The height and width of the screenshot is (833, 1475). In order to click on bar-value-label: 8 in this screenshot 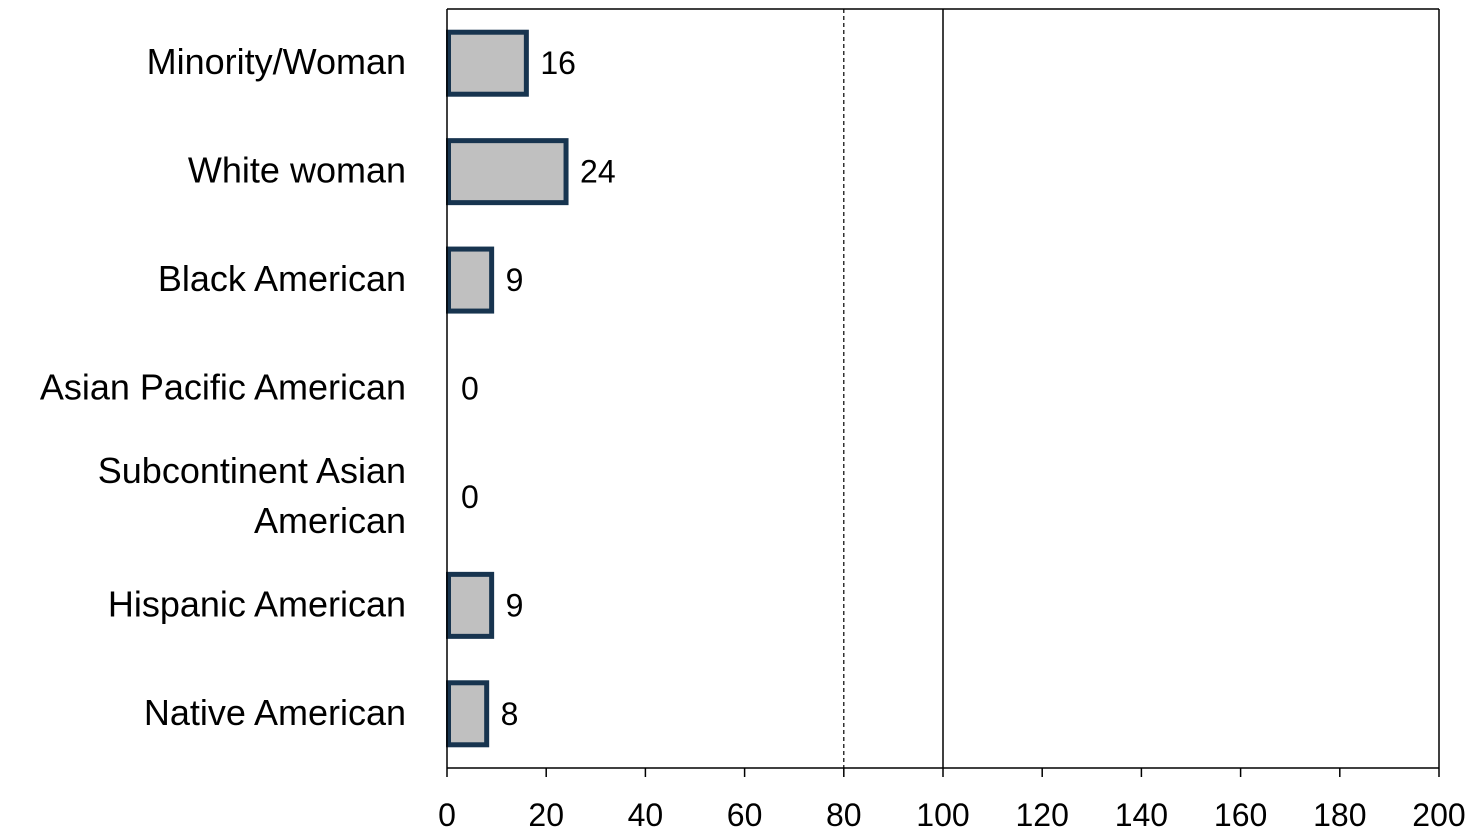, I will do `click(510, 714)`.